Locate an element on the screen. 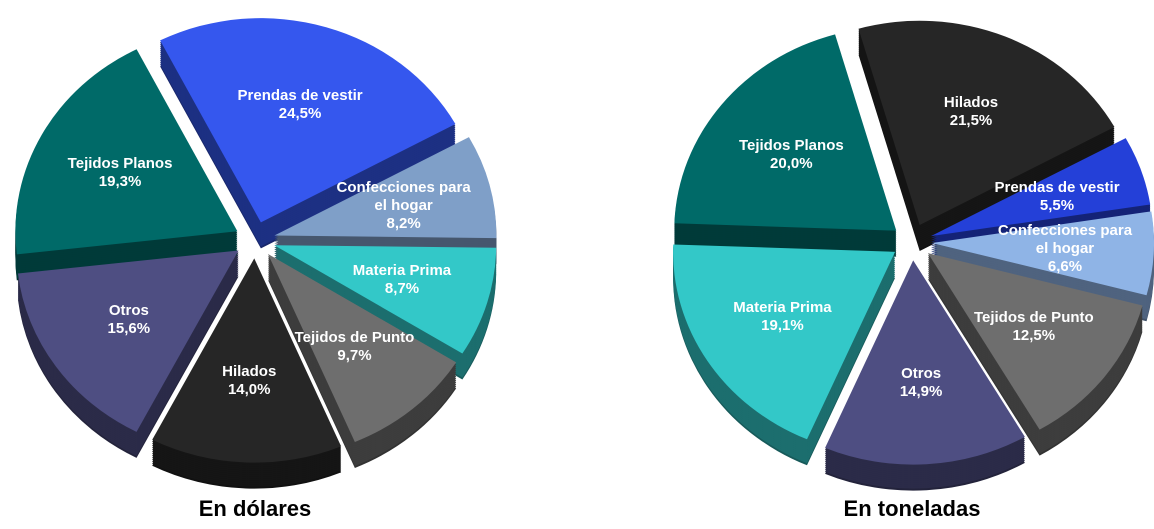 The image size is (1154, 529). value-label: 15,6% is located at coordinates (129, 328).